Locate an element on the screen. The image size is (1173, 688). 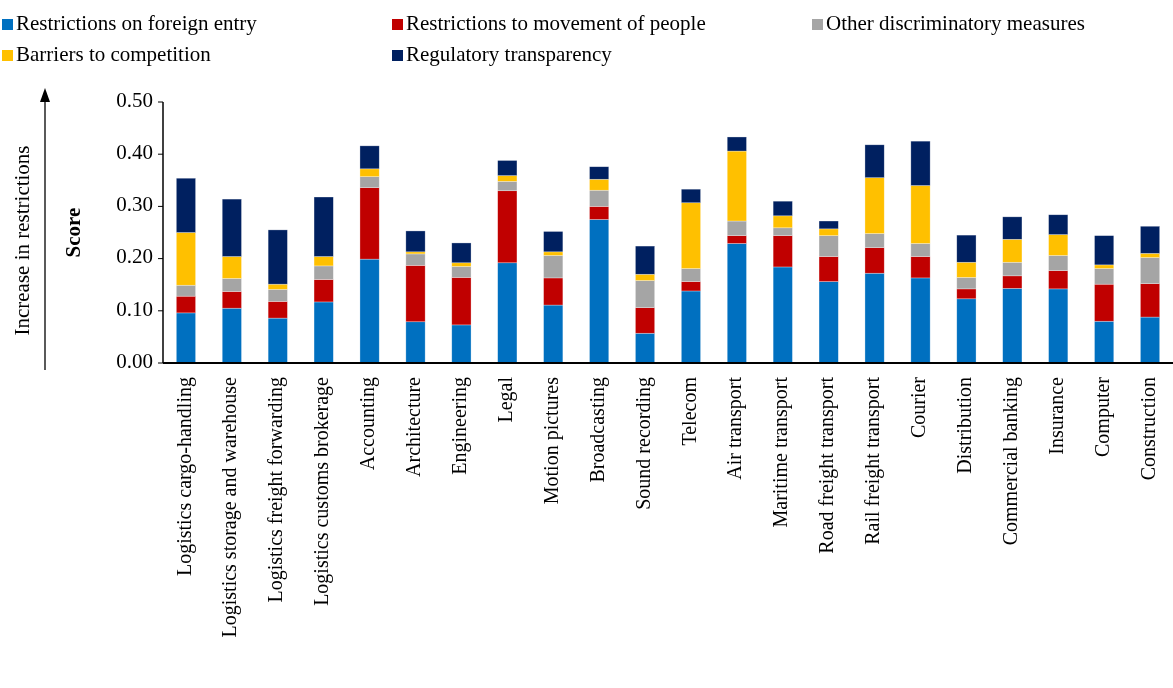
x-tick-label: Legal is located at coordinates (505, 399).